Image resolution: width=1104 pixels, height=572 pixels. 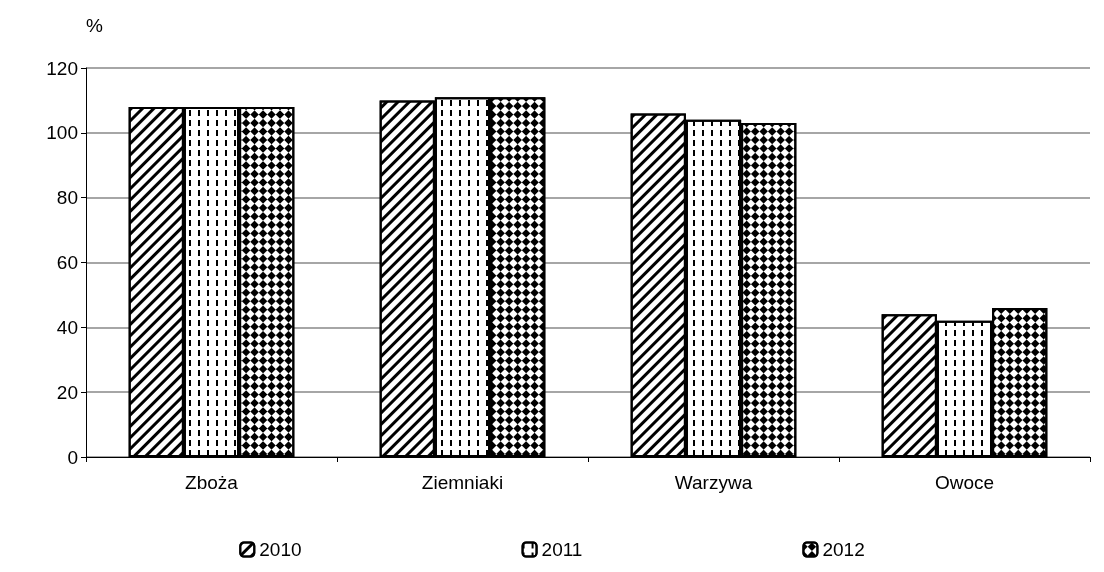 I want to click on legend-label: 2011, so click(x=562, y=549).